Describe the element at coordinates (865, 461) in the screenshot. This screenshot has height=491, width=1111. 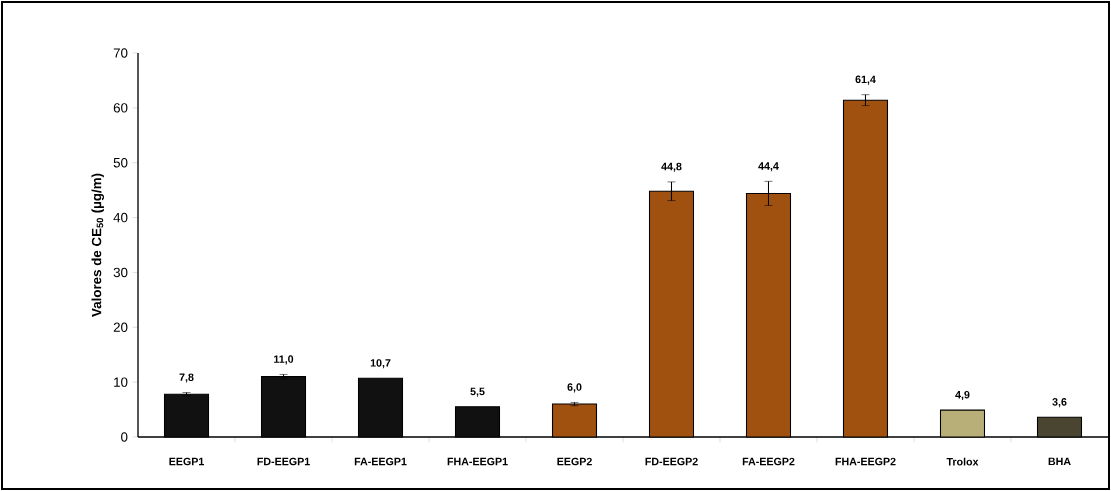
I see `x-tick-label: FHA-EEGP2` at that location.